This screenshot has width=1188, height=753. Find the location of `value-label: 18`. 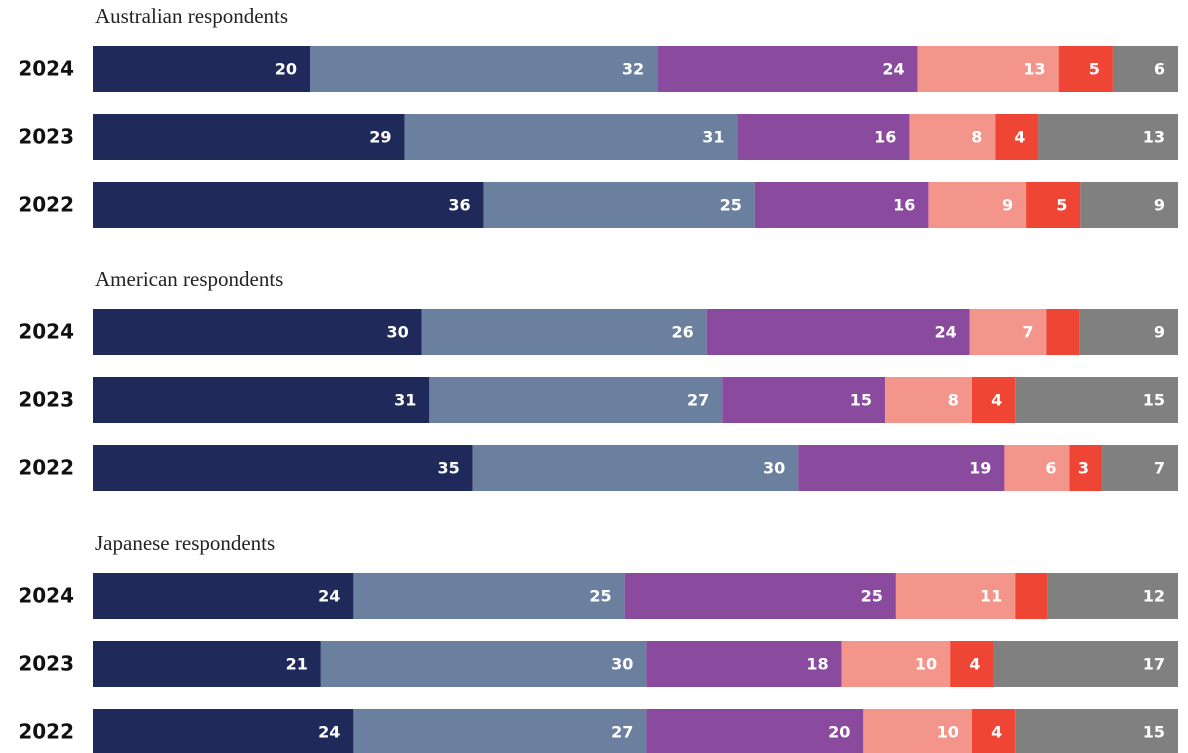

value-label: 18 is located at coordinates (817, 664).